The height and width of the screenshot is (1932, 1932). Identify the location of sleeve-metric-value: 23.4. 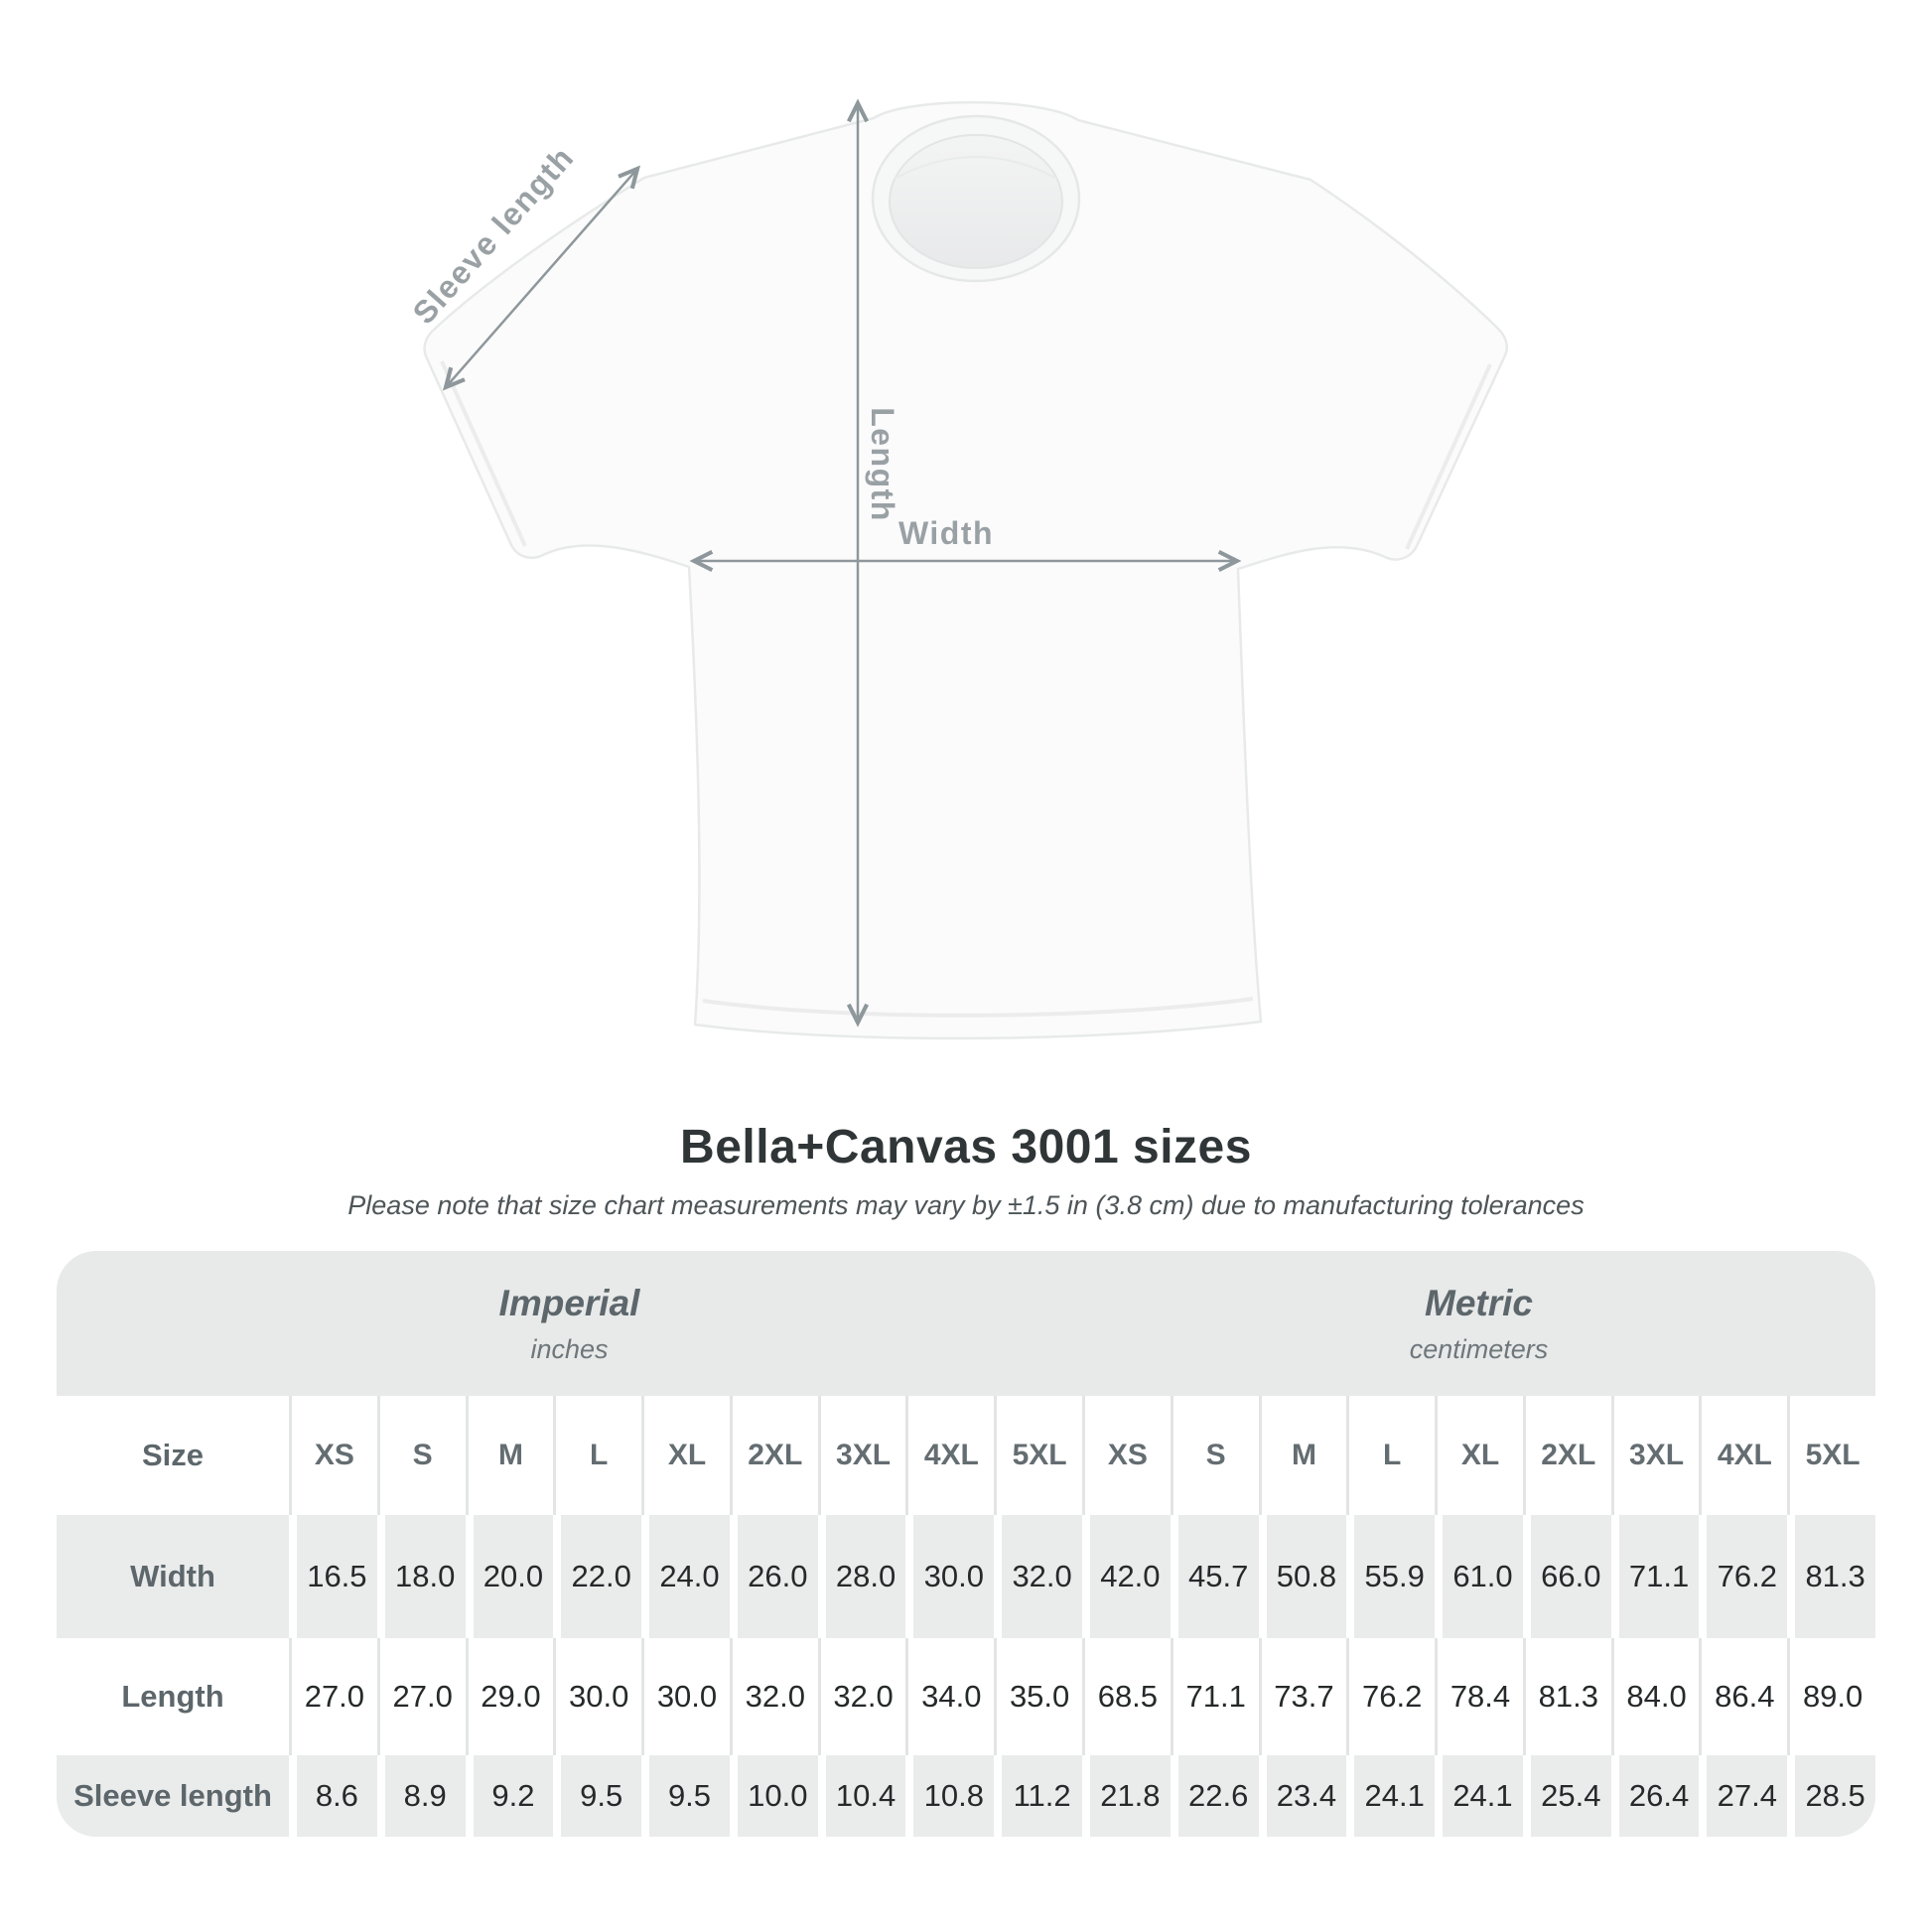
(1302, 1796).